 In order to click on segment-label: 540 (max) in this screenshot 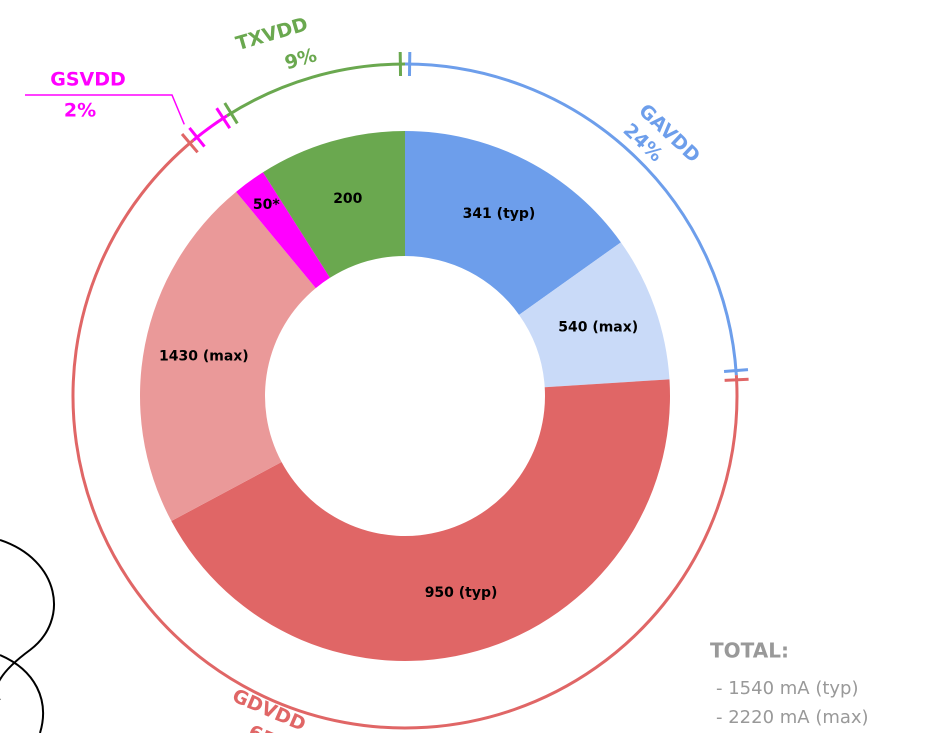, I will do `click(598, 328)`.